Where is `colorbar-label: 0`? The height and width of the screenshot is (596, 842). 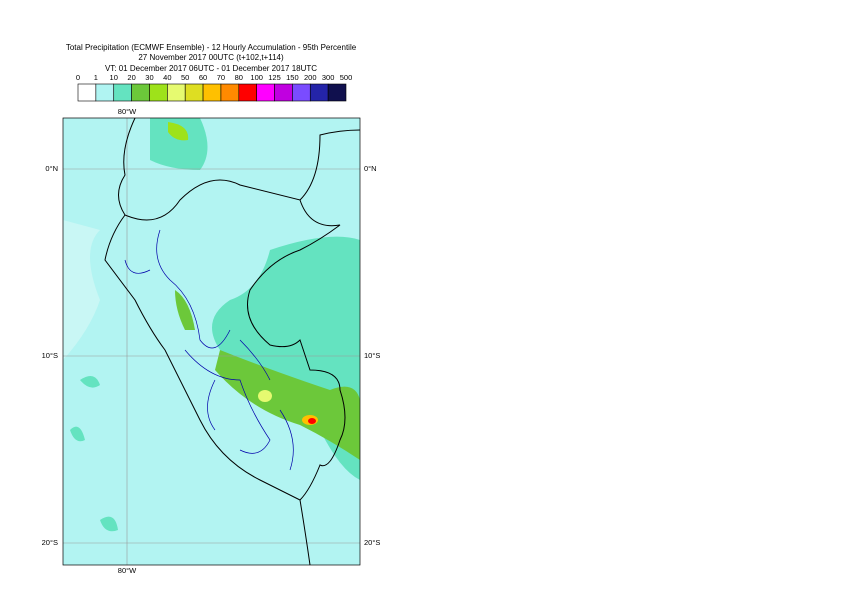 colorbar-label: 0 is located at coordinates (78, 77).